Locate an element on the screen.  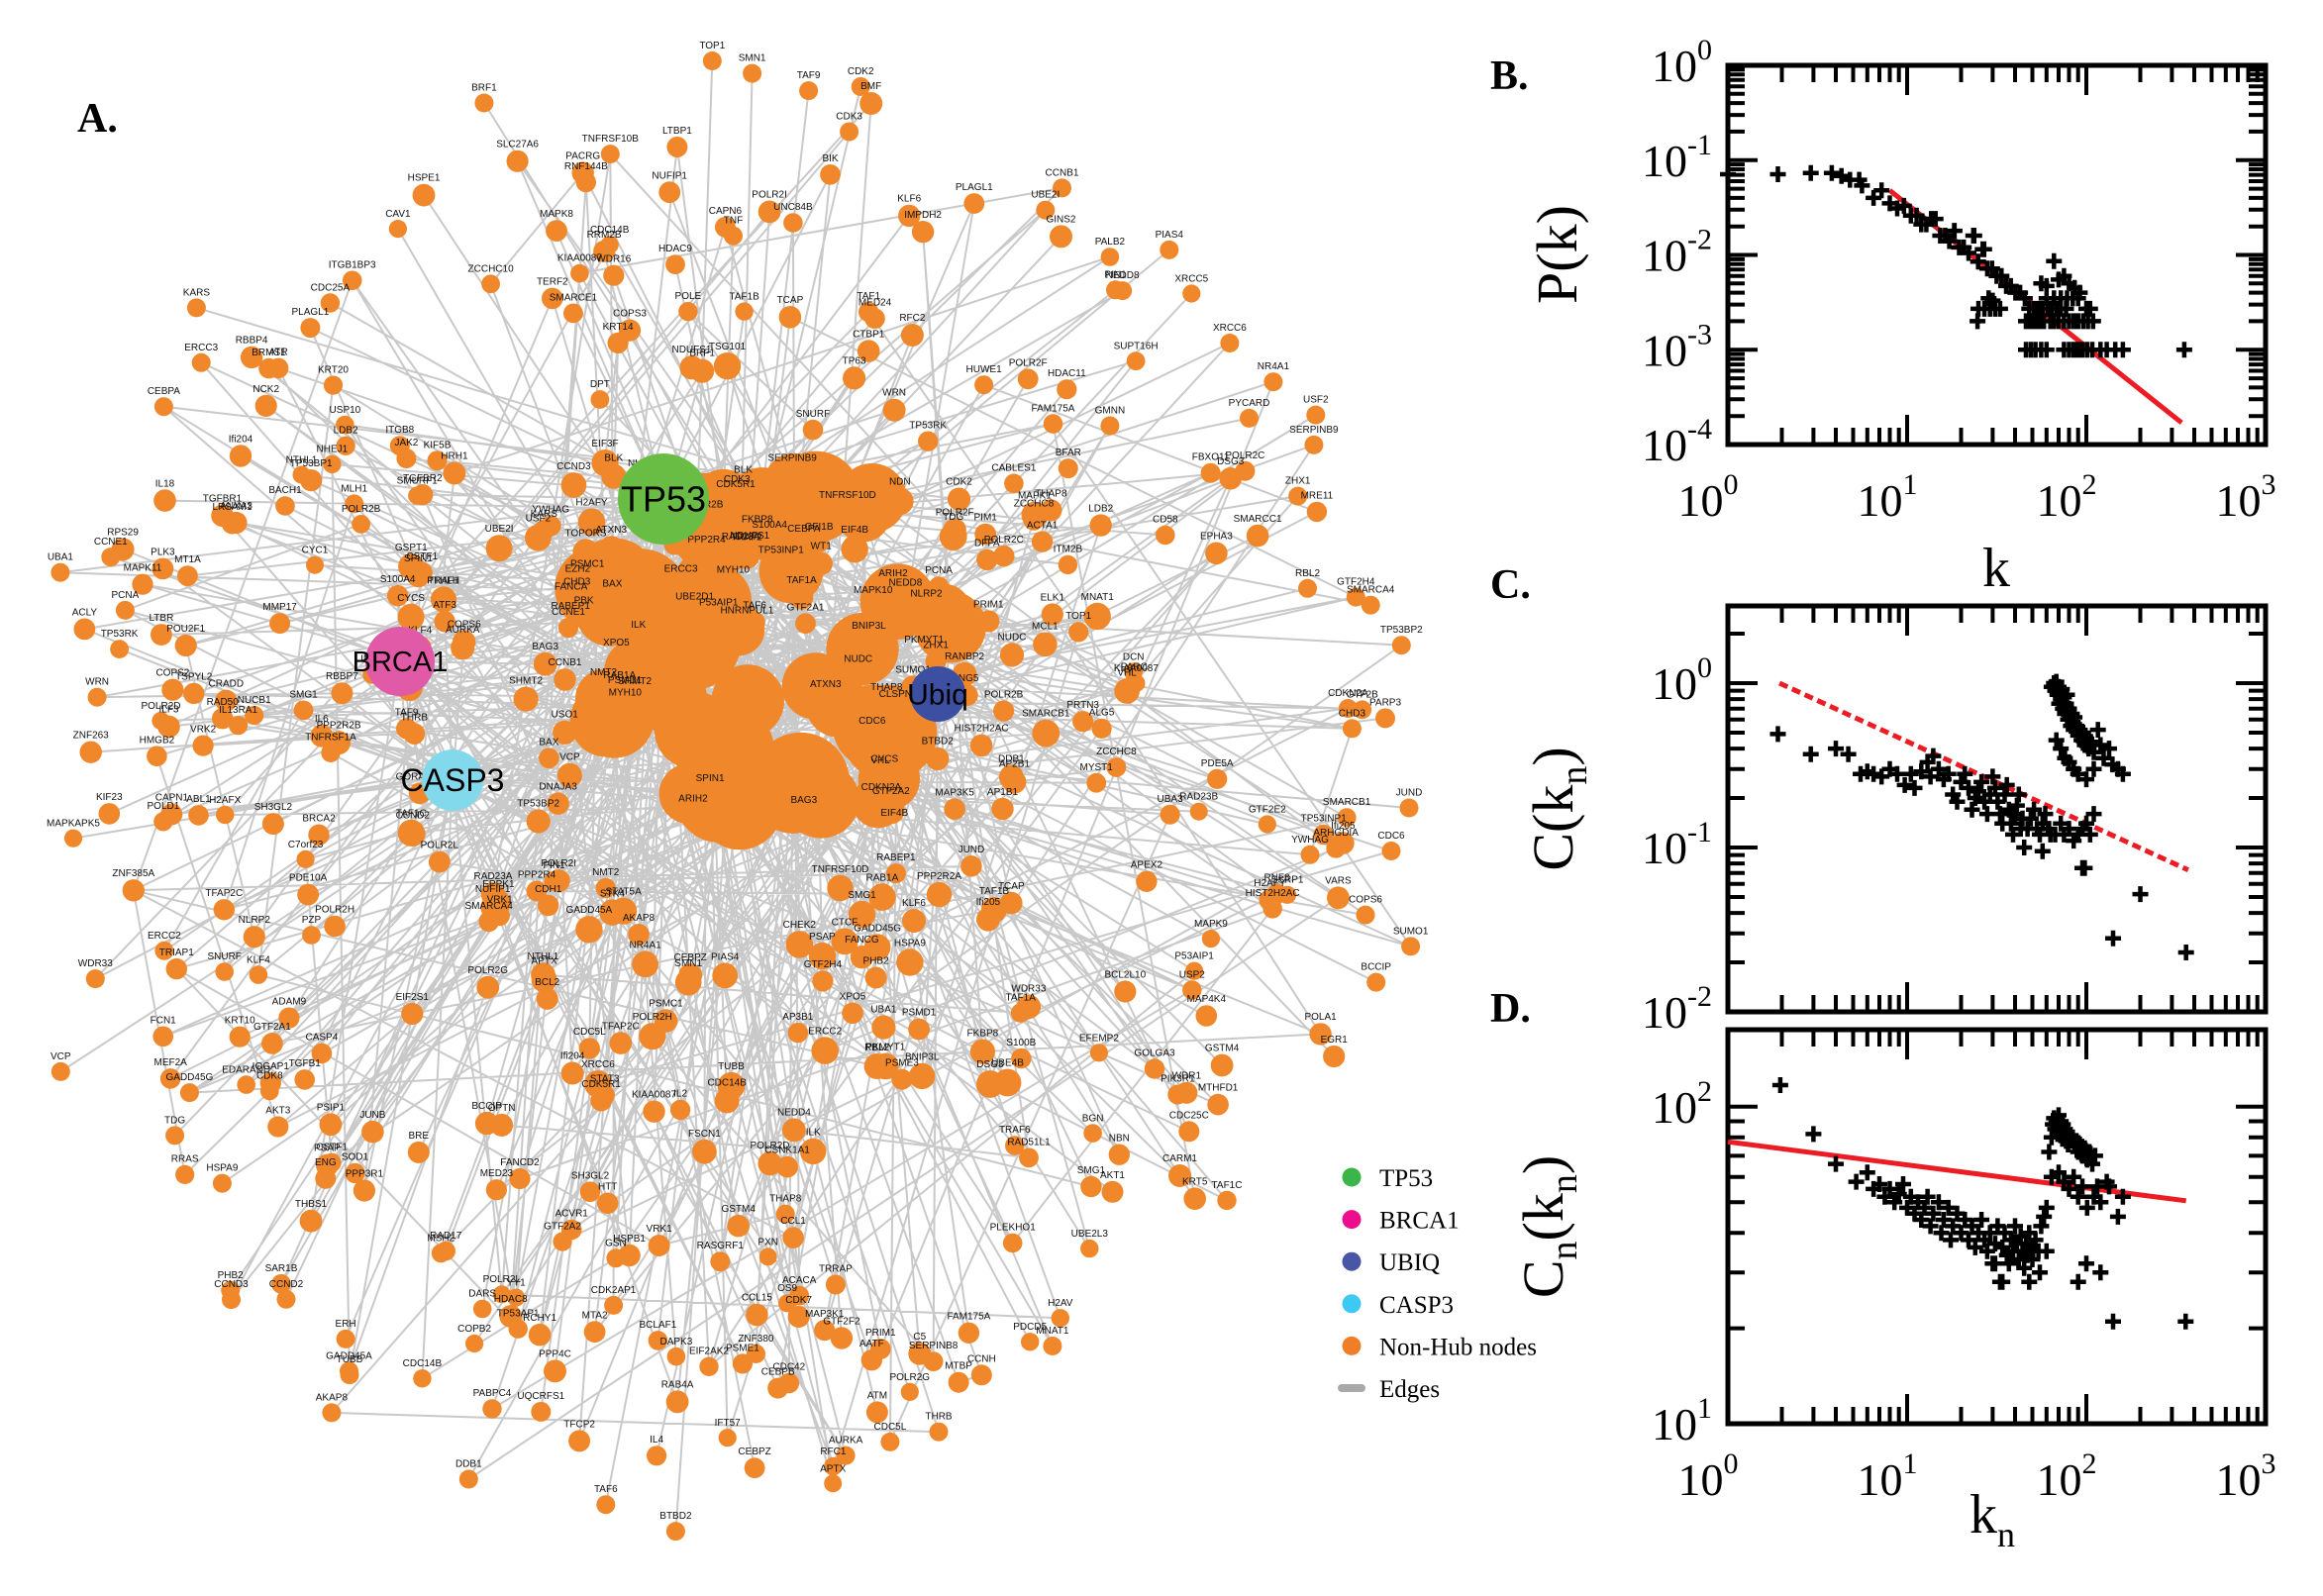
node-label: CDC6 is located at coordinates (872, 721).